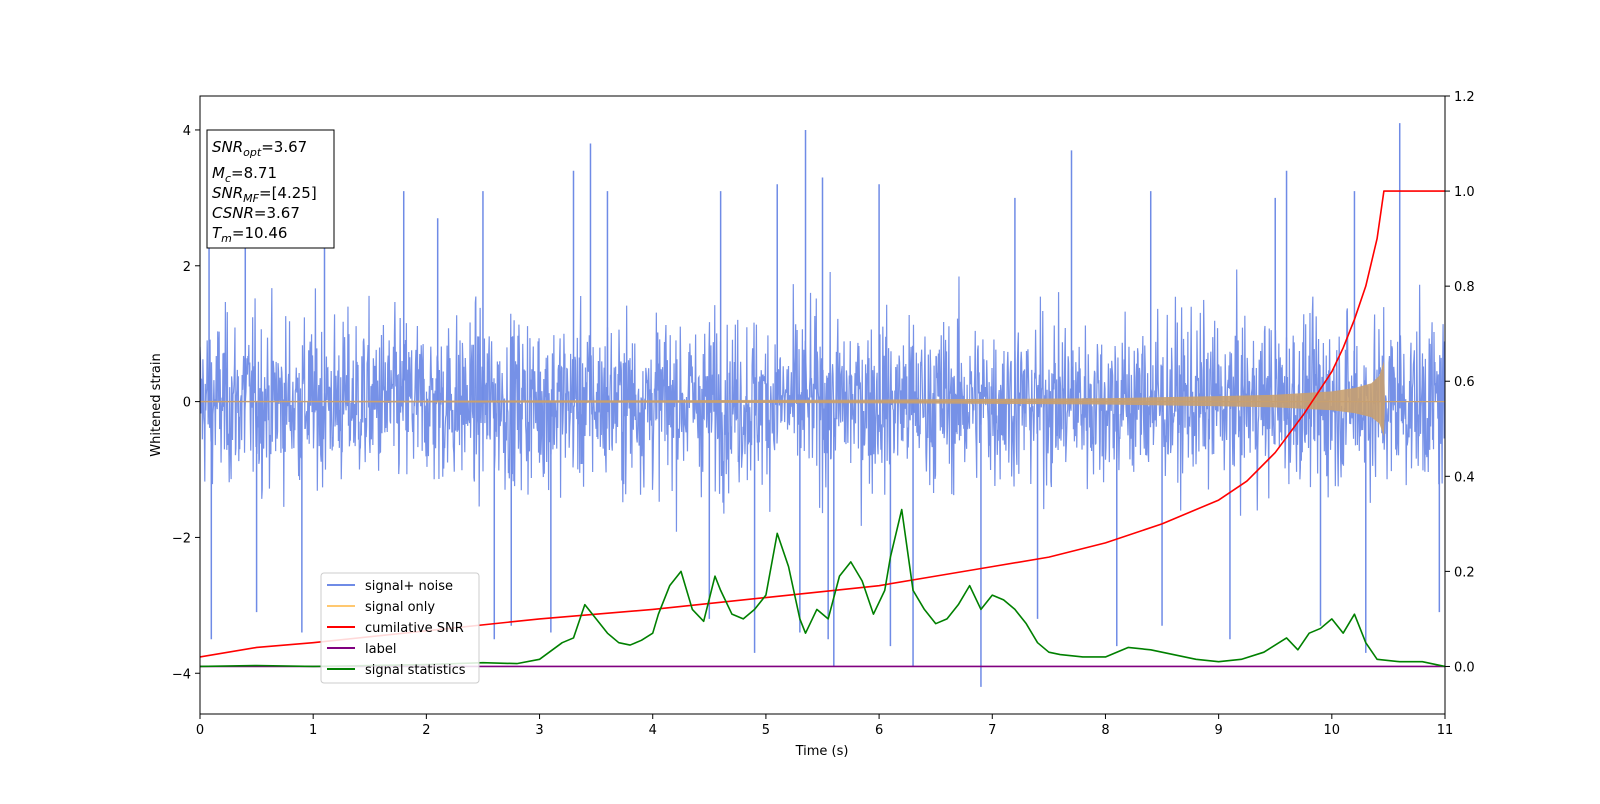 This screenshot has width=1600, height=804. I want to click on y-axis-left: −4 −2 0 2 4, so click(186, 403).